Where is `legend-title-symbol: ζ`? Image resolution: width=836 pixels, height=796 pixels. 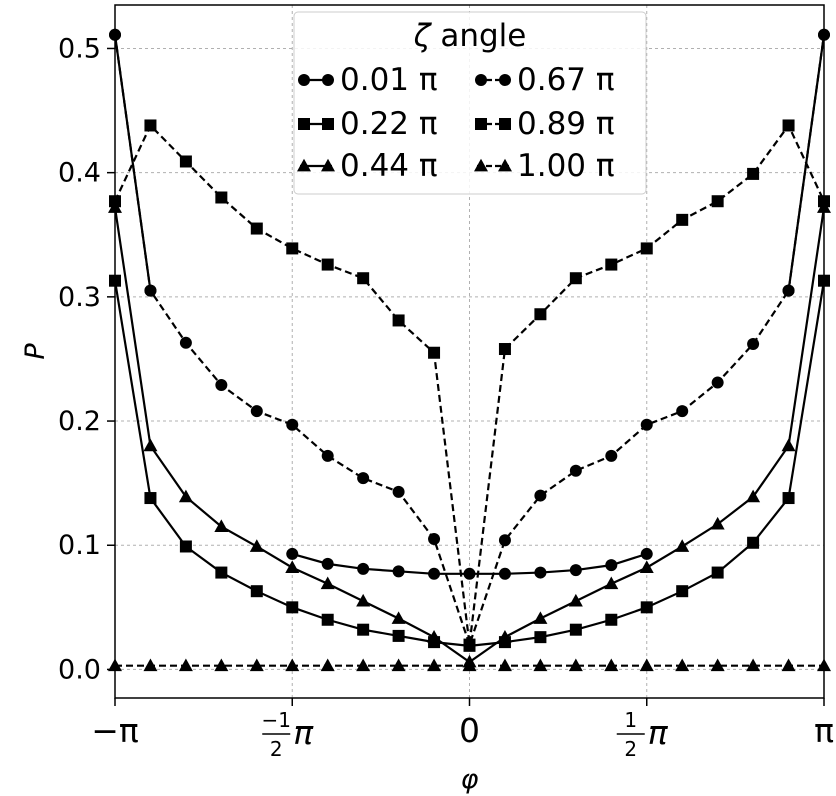
legend-title-symbol: ζ is located at coordinates (423, 36).